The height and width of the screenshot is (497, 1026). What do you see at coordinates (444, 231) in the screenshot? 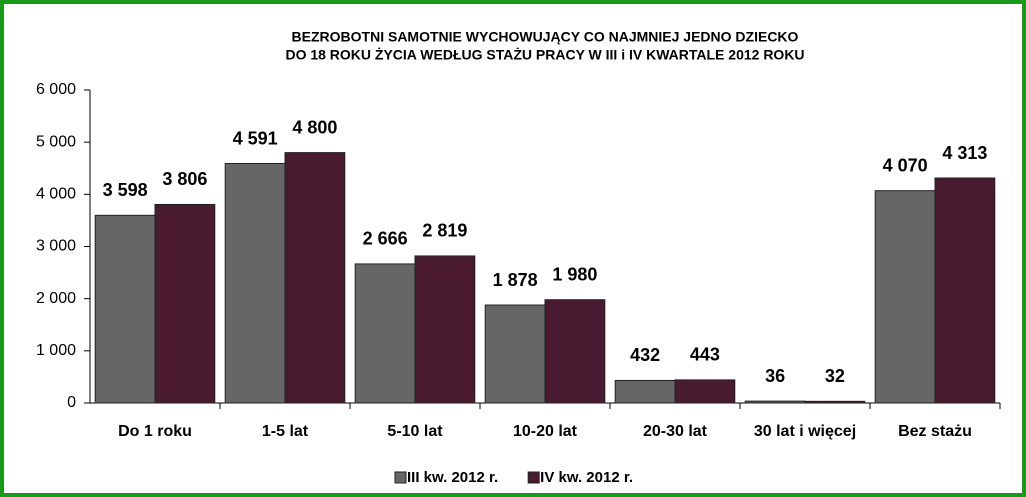
I see `value-label: 2 819` at bounding box center [444, 231].